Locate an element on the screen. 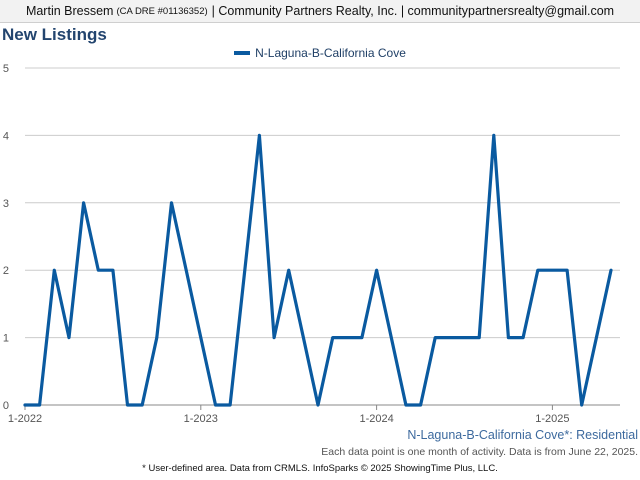 The height and width of the screenshot is (480, 640). legend: N-Laguna-B-California Cove is located at coordinates (320, 53).